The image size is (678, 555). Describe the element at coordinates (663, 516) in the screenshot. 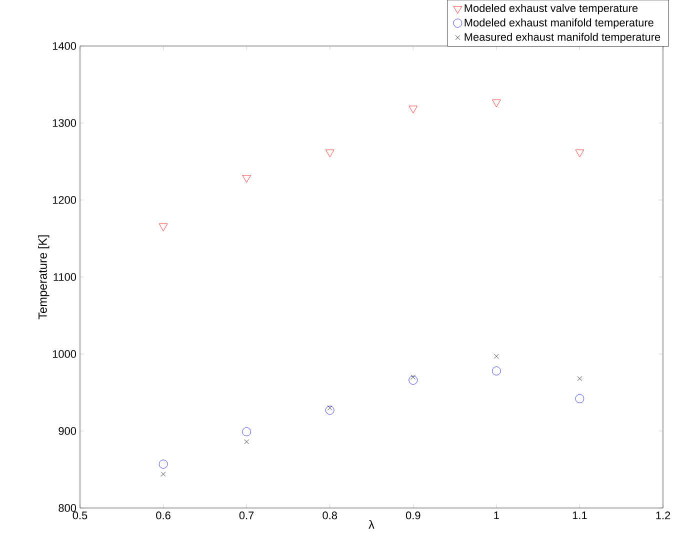

I see `x-tick-label: 1.2` at that location.